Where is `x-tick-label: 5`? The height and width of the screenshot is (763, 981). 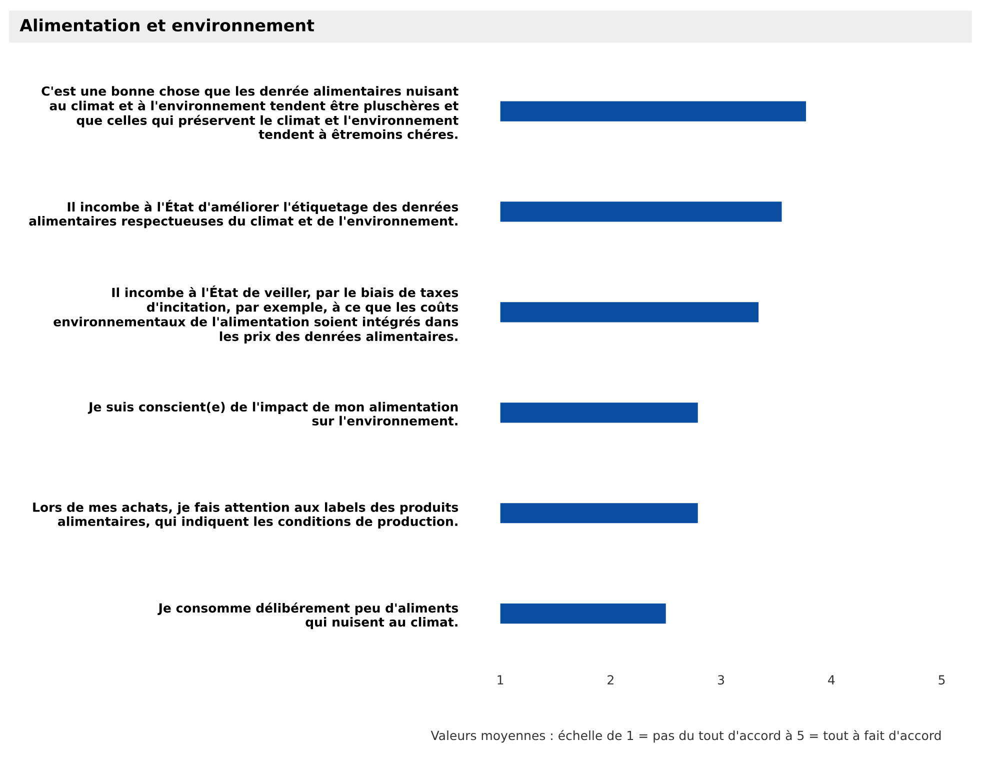 x-tick-label: 5 is located at coordinates (941, 680).